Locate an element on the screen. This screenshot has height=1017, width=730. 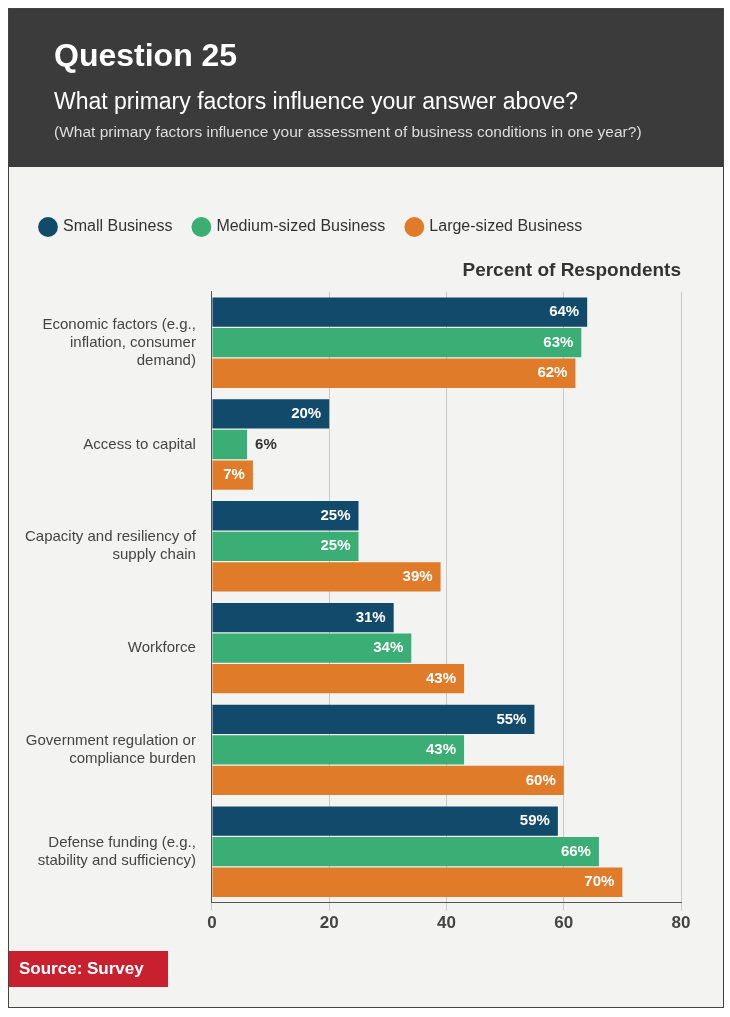
chart-subtitle: What primary factors influence your answer above? is located at coordinates (317, 101).